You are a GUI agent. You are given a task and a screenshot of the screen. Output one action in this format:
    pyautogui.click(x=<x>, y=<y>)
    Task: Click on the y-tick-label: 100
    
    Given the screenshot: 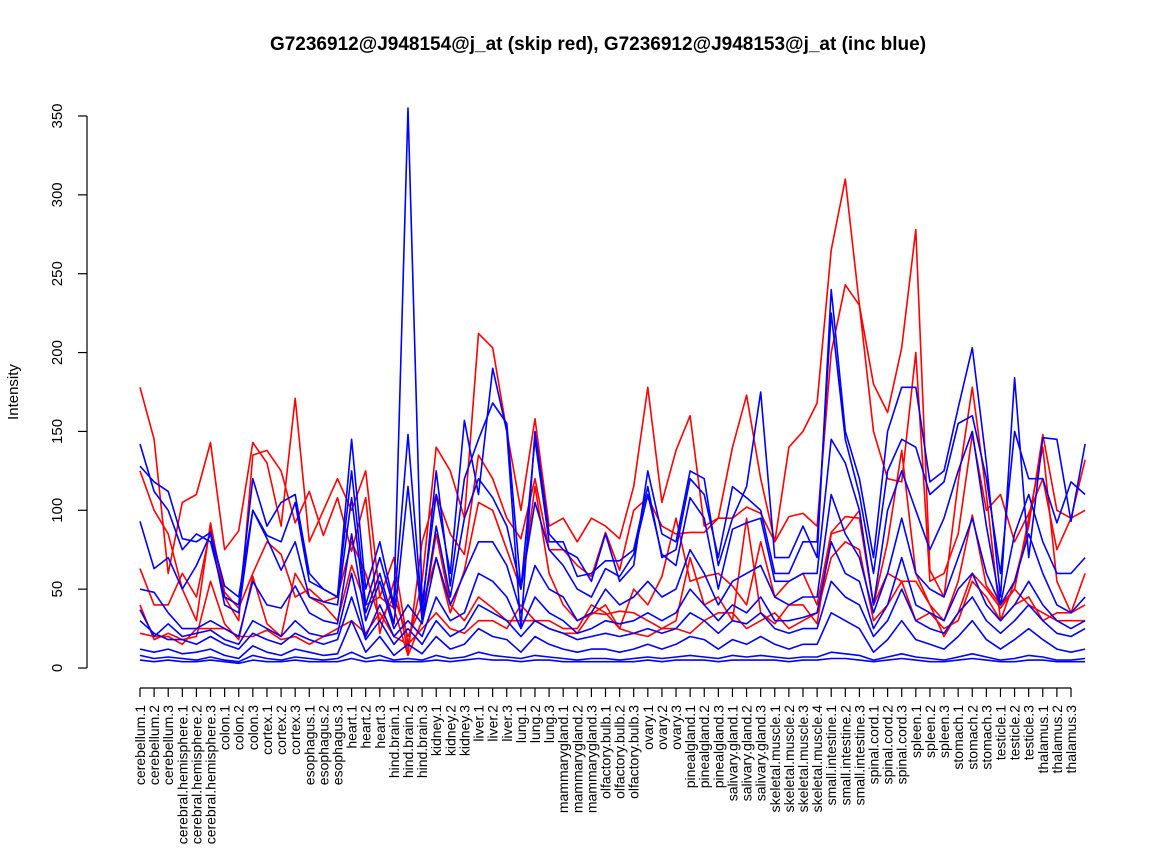 What is the action you would take?
    pyautogui.click(x=57, y=510)
    